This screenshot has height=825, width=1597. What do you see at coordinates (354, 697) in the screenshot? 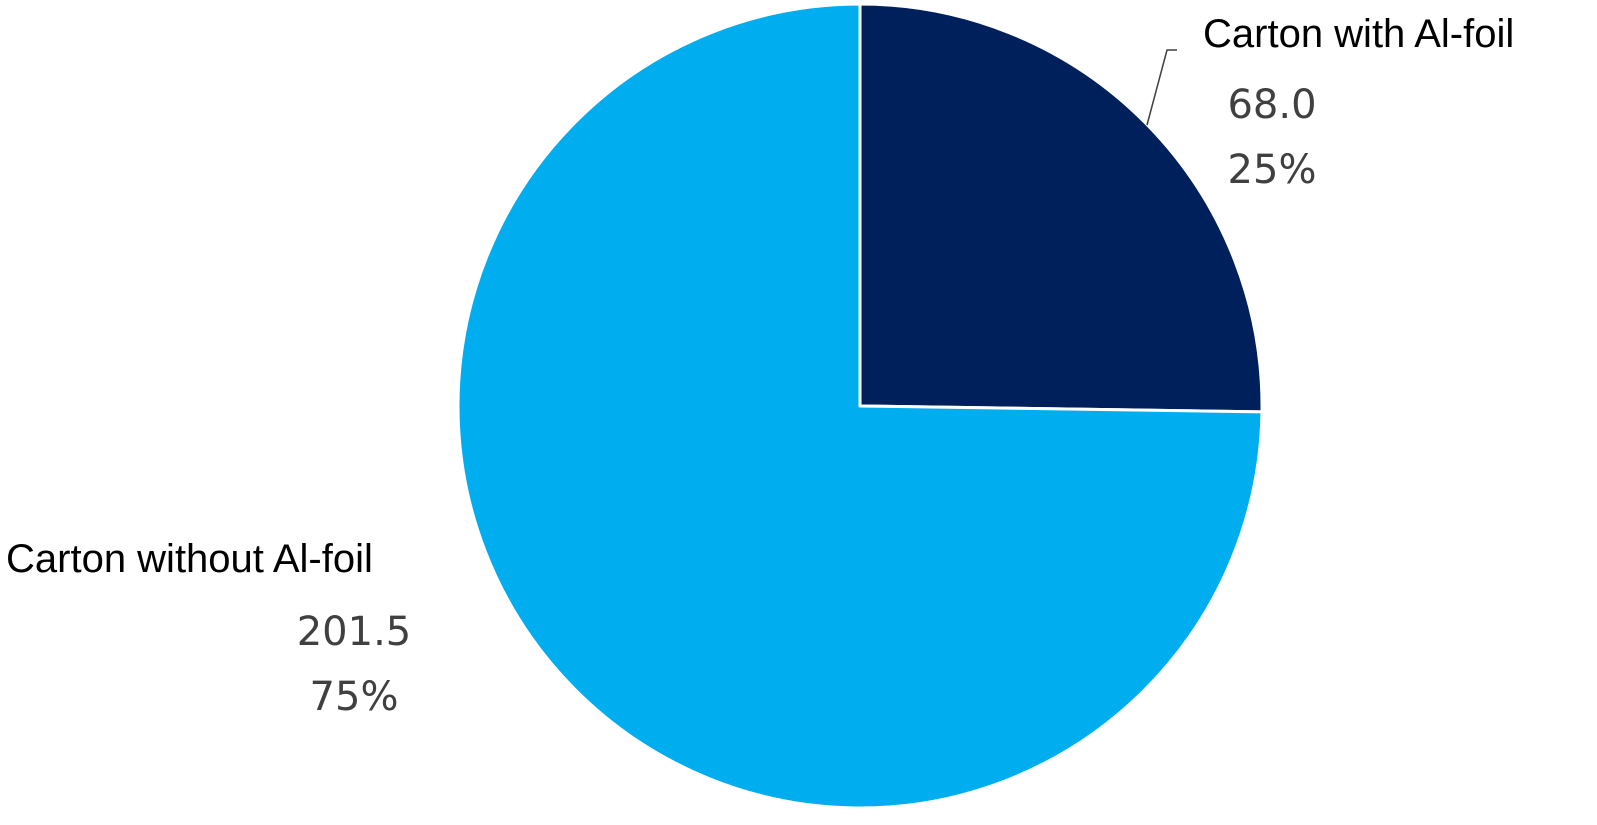
I see `slice-percent-carton-without-al-foil: 75%` at bounding box center [354, 697].